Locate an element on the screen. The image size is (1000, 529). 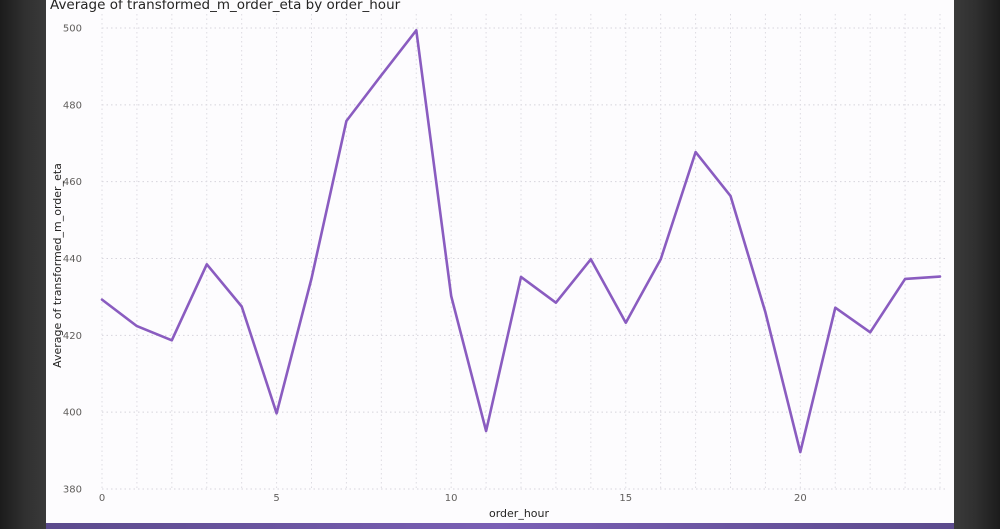
x-tick-label: 15 is located at coordinates (625, 498).